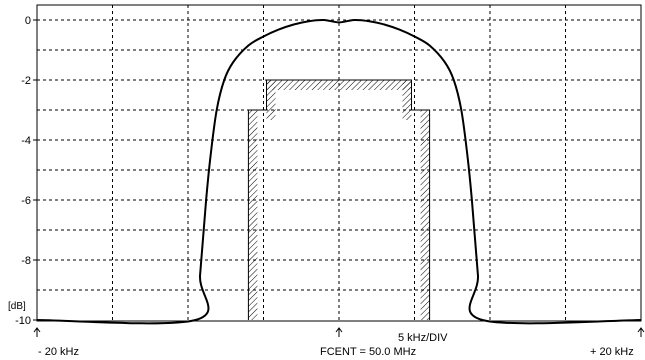 This screenshot has height=360, width=645. What do you see at coordinates (26, 201) in the screenshot?
I see `y-tick-label: -6` at bounding box center [26, 201].